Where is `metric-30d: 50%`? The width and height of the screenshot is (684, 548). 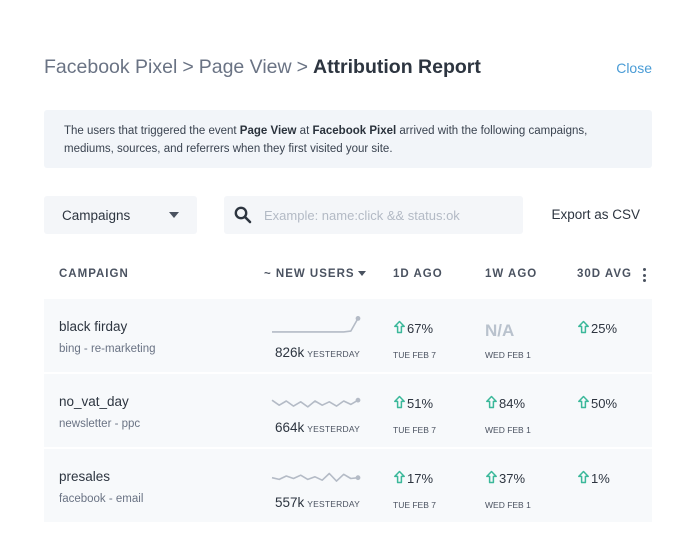 metric-30d: 50% is located at coordinates (597, 403).